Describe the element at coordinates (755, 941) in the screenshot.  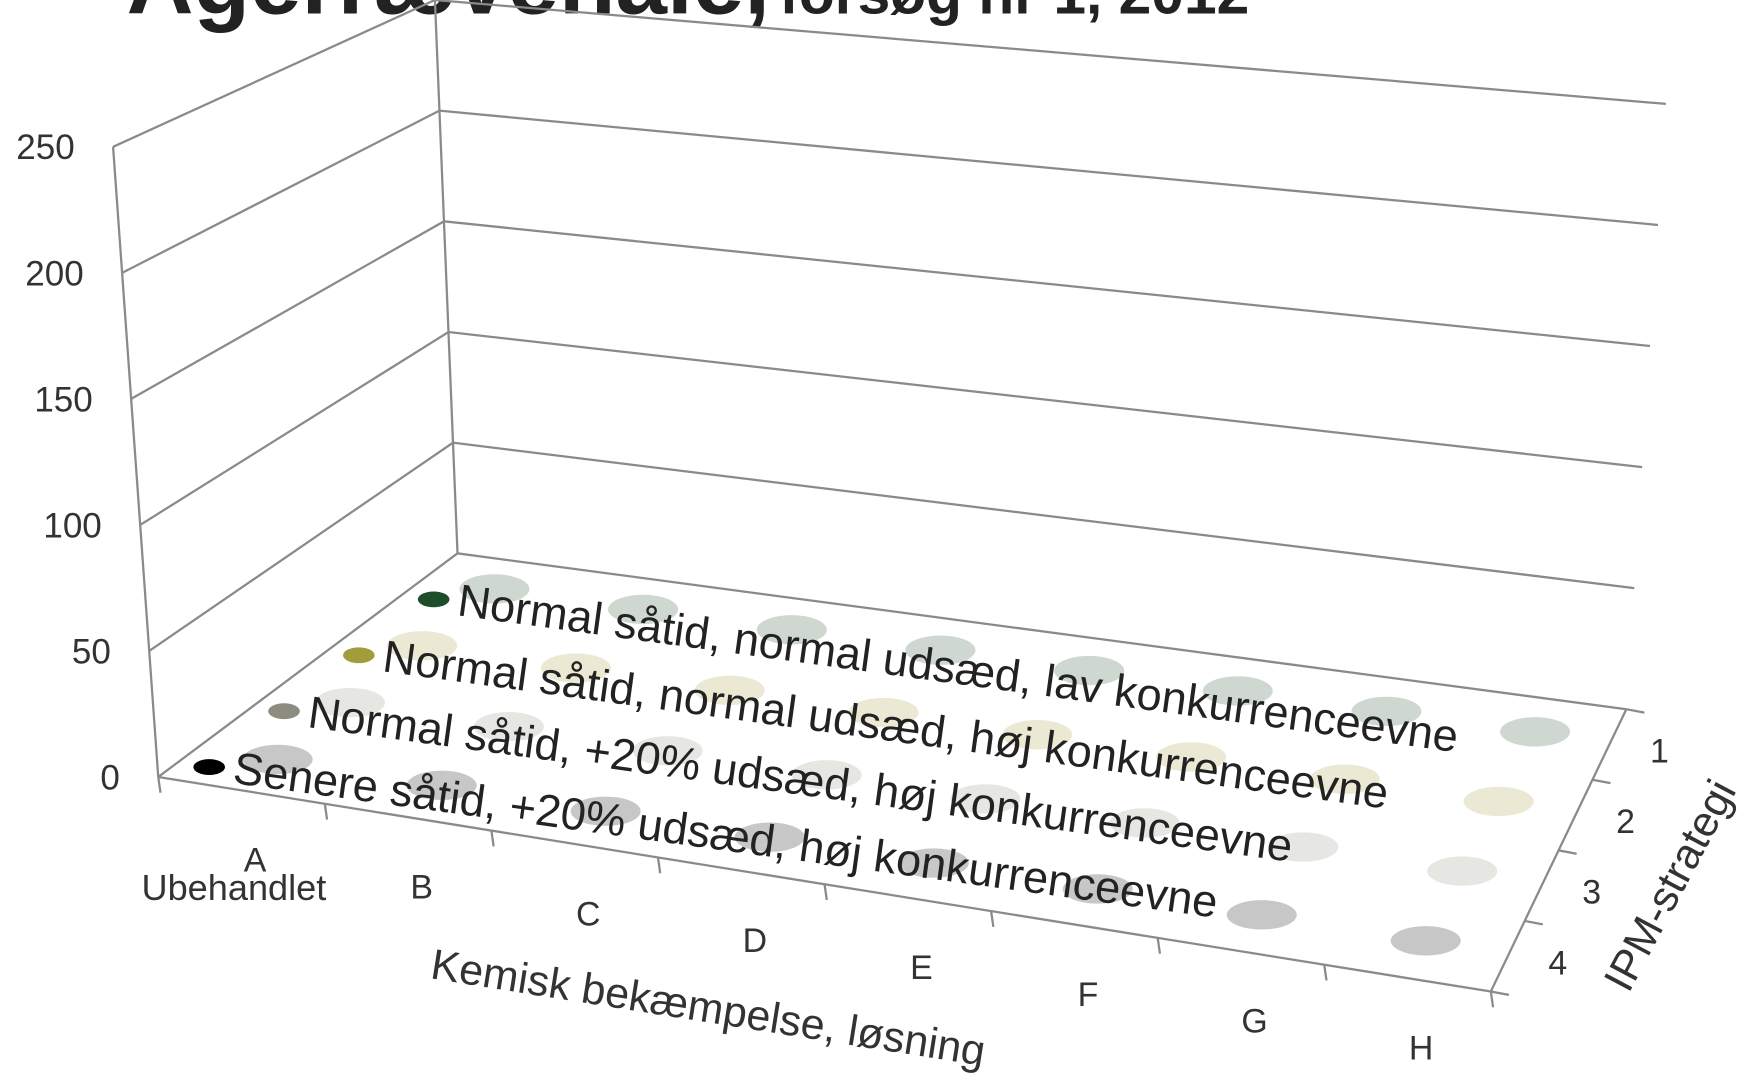
I see `x-tick-label: D` at that location.